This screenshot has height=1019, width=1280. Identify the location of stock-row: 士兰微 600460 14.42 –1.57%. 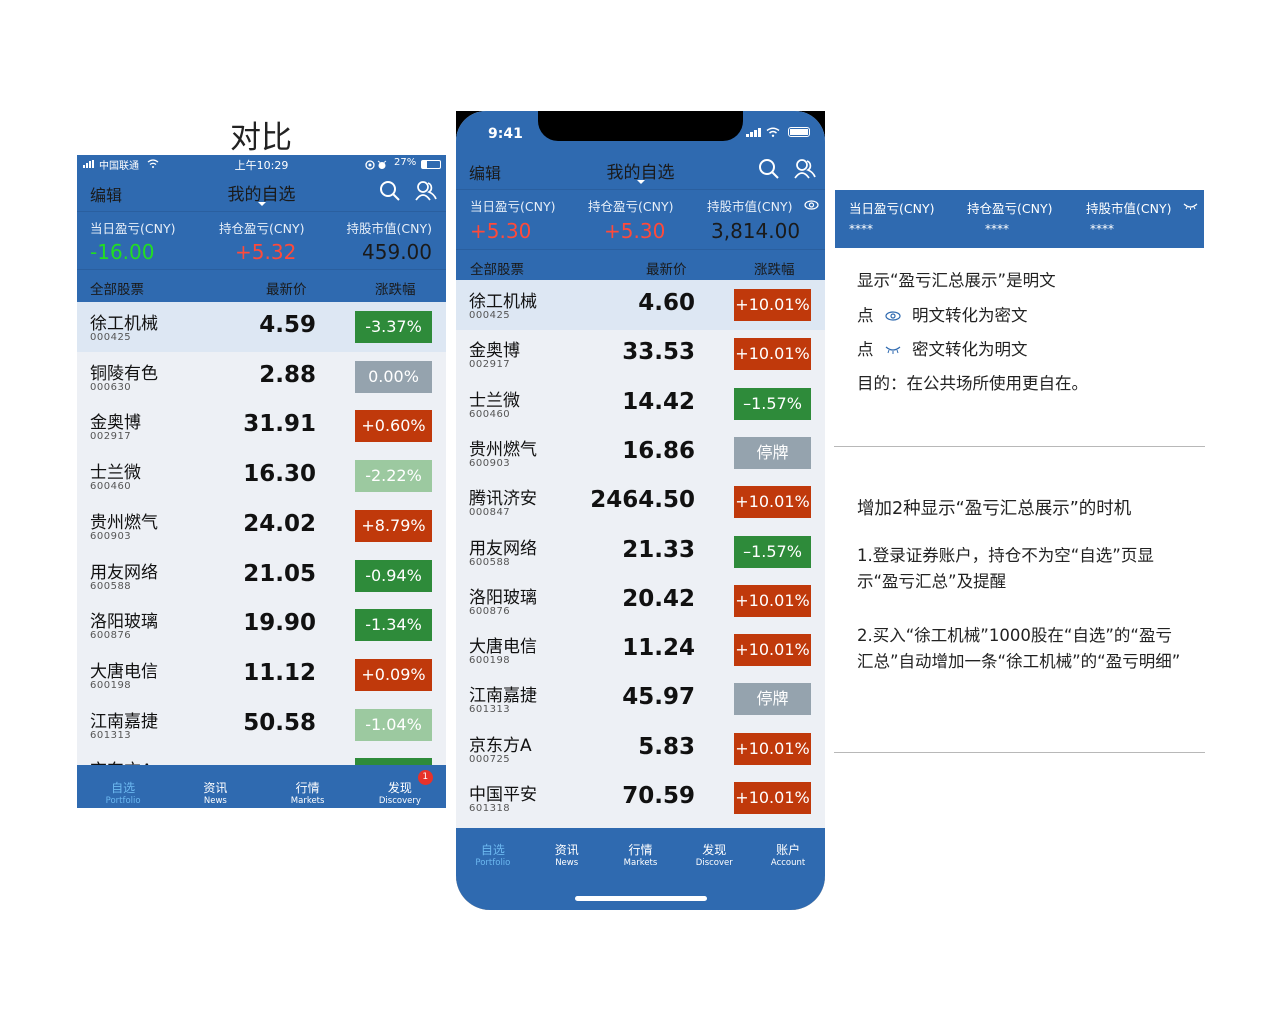
(640, 404).